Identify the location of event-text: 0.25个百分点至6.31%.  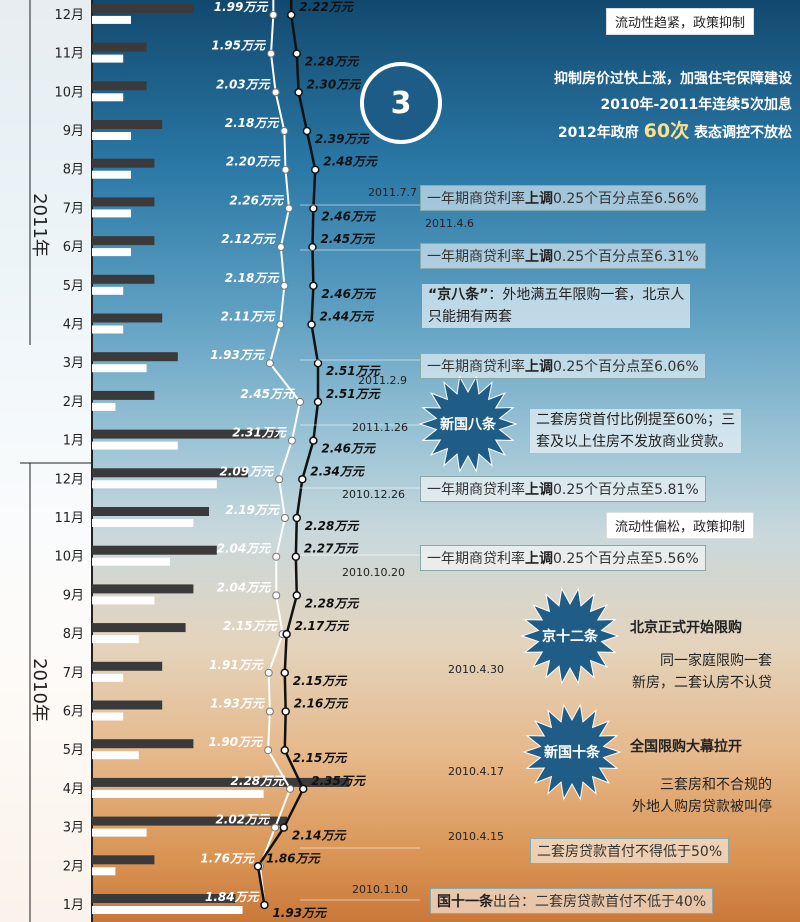
(626, 257).